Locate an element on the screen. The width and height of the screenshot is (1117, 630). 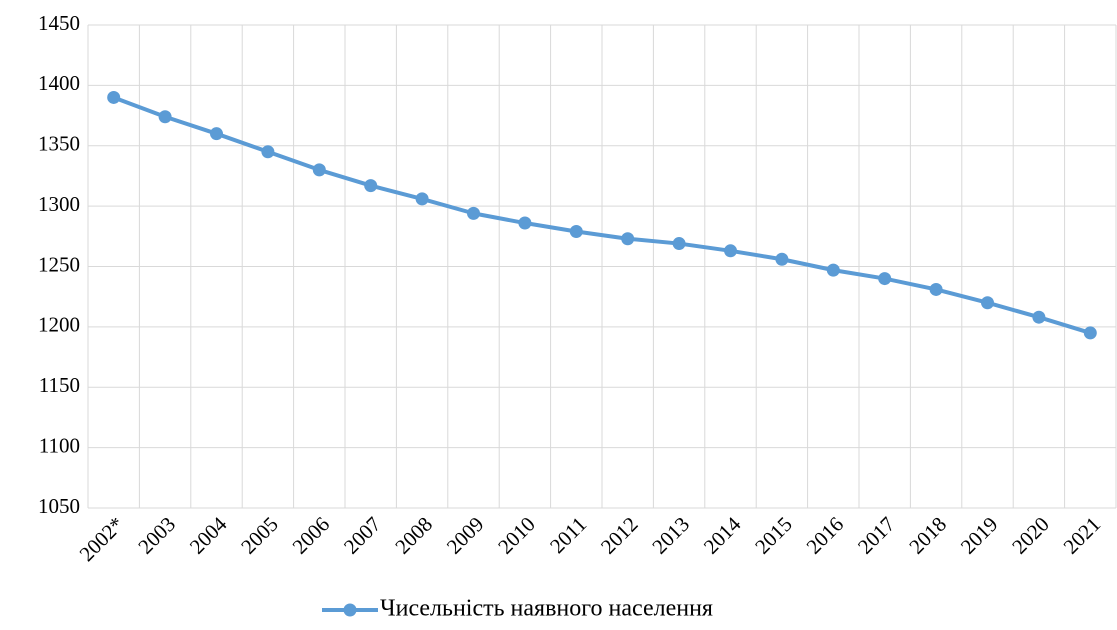
x-tick-label: 2012 is located at coordinates (619, 535).